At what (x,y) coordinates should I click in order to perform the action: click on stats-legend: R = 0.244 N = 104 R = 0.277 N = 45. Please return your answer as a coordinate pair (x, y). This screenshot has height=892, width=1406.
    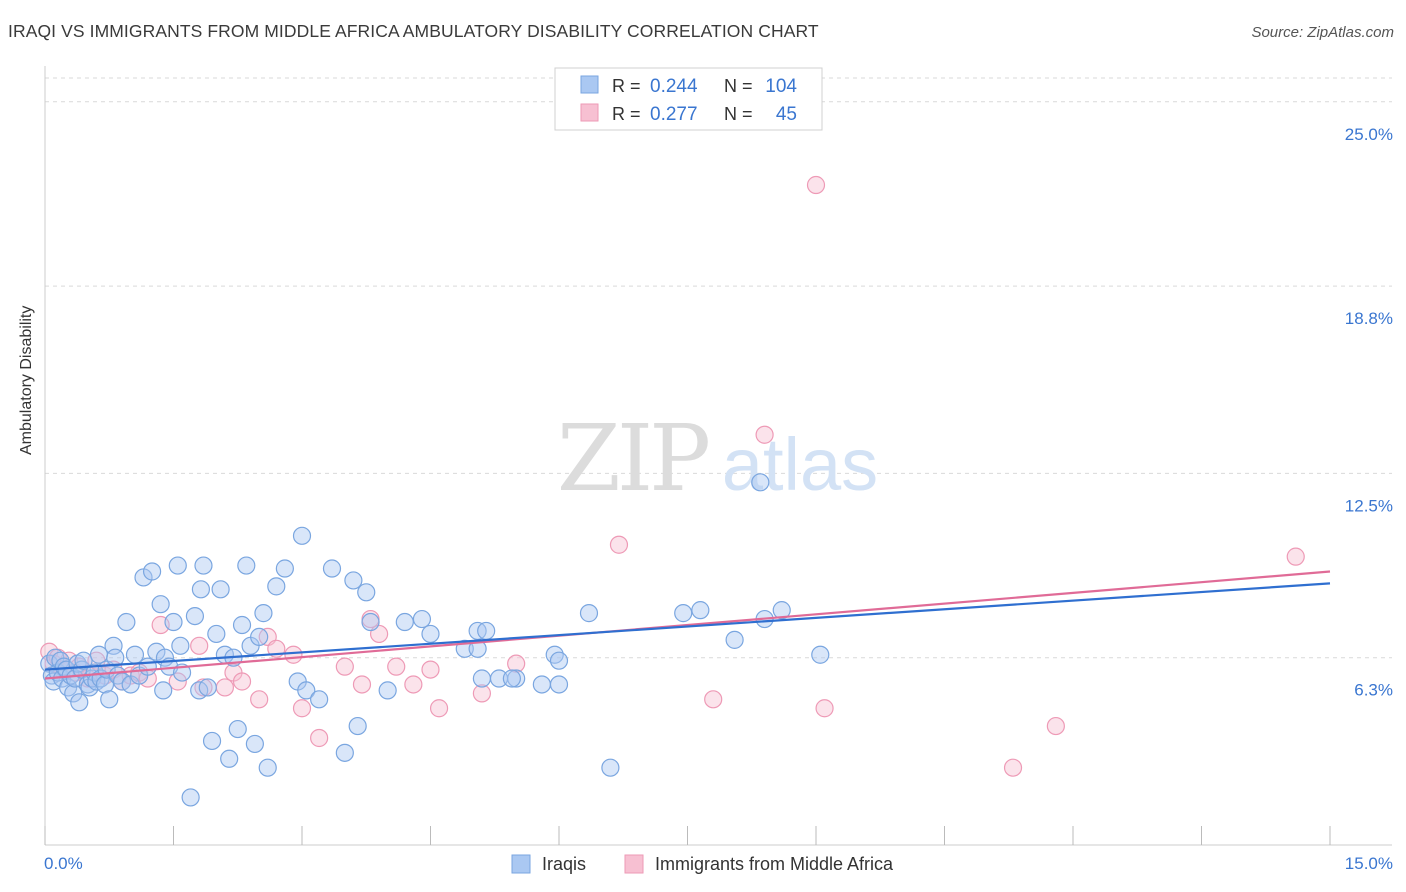
    Looking at the image, I should click on (688, 99).